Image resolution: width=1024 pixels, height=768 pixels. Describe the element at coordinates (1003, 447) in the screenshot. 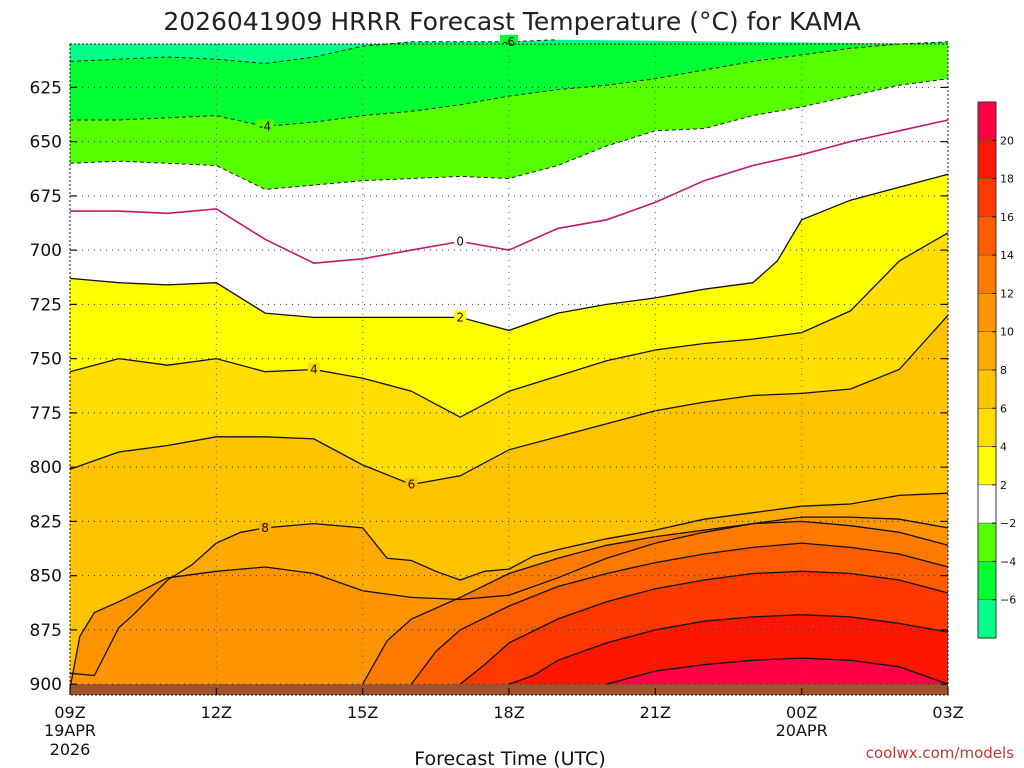

I see `colorbar-tick-label: 4` at that location.